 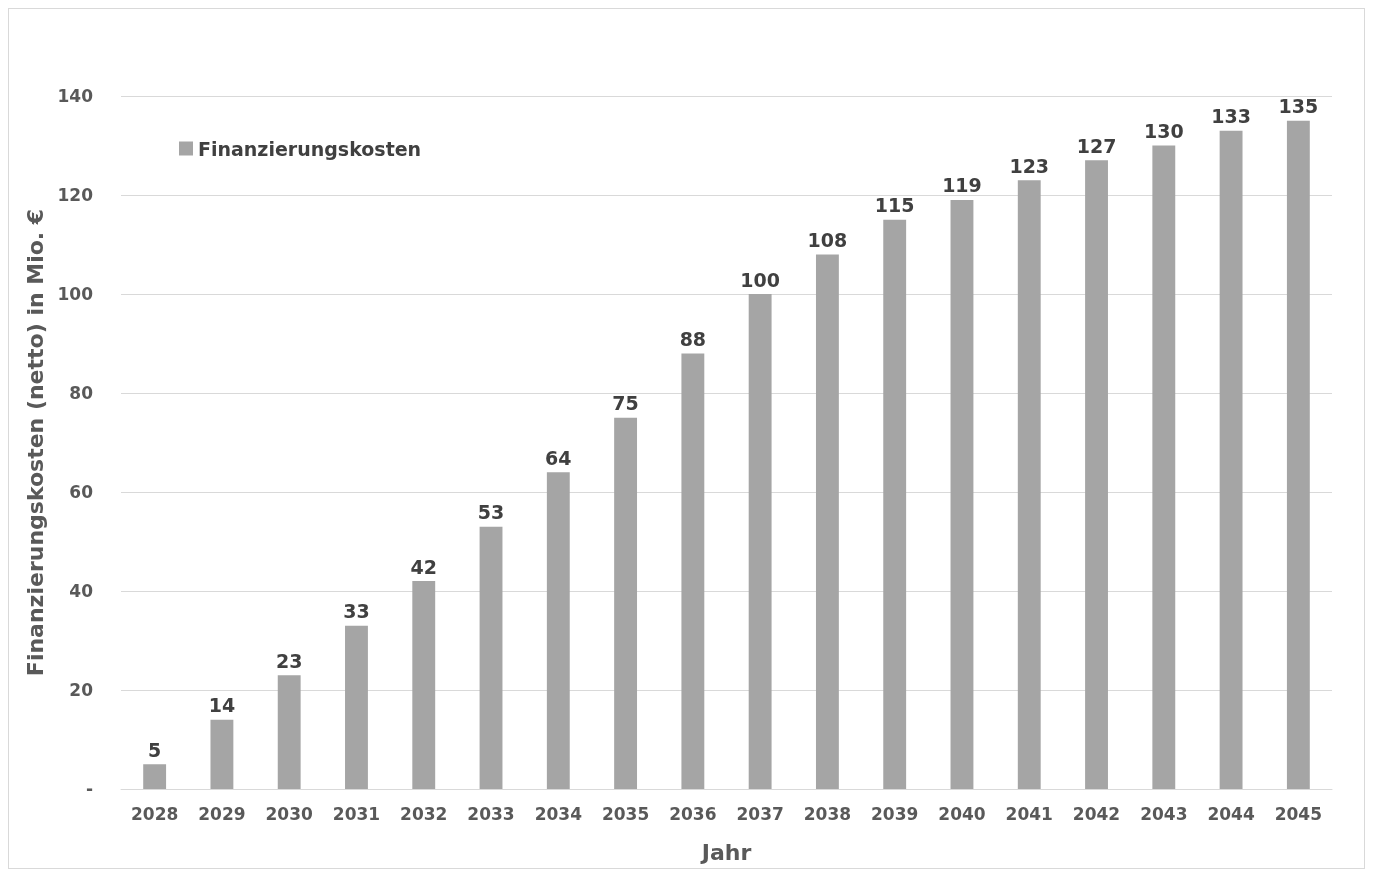 I want to click on x-tick-label: 2034, so click(x=558, y=813).